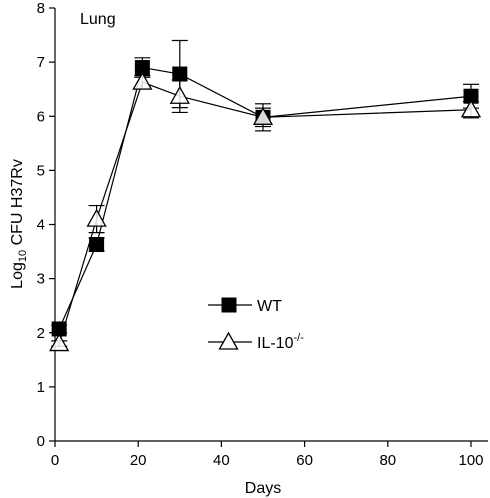 This screenshot has height=498, width=490. What do you see at coordinates (275, 343) in the screenshot?
I see `legend-label-il10-base: IL-10` at bounding box center [275, 343].